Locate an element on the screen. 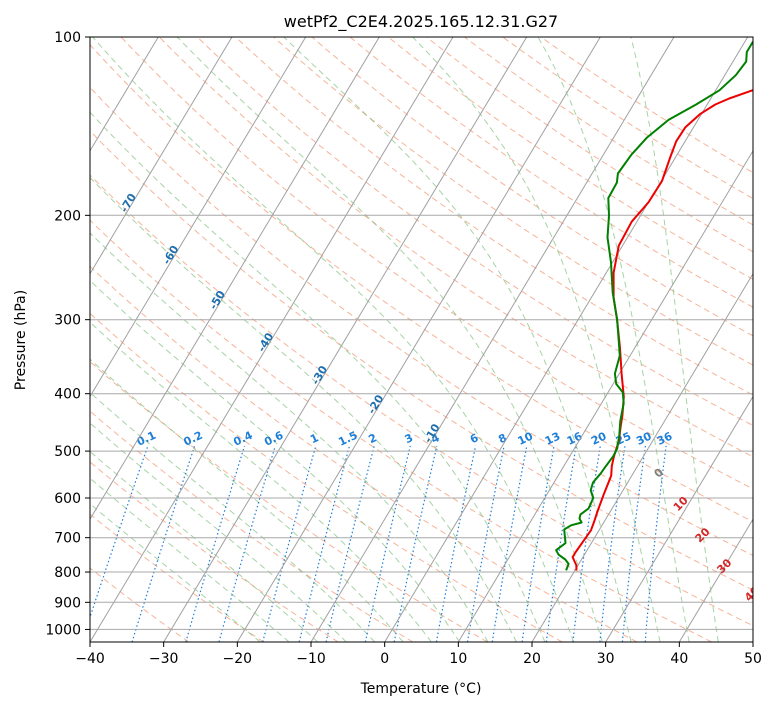 The width and height of the screenshot is (775, 708). x-tick-label: 10 is located at coordinates (458, 659).